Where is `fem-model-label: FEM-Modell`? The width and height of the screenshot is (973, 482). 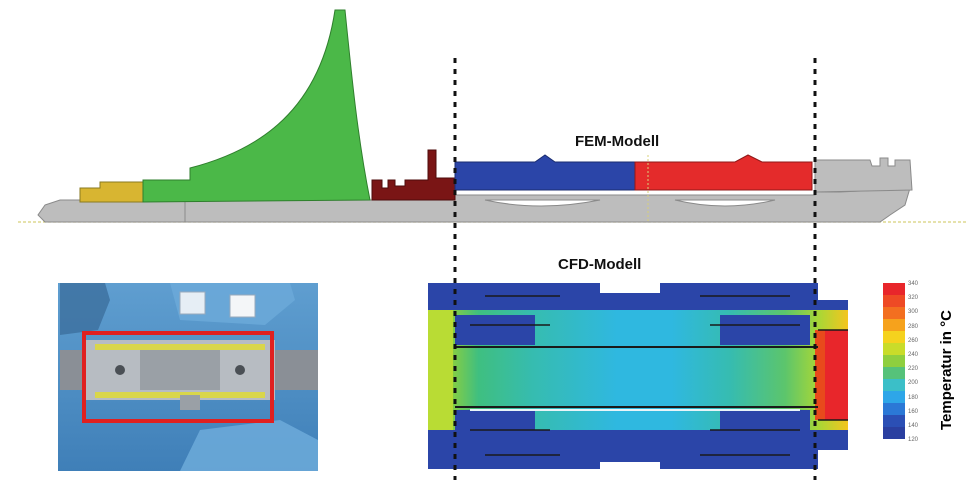
fem-model-label: FEM-Modell is located at coordinates (617, 141).